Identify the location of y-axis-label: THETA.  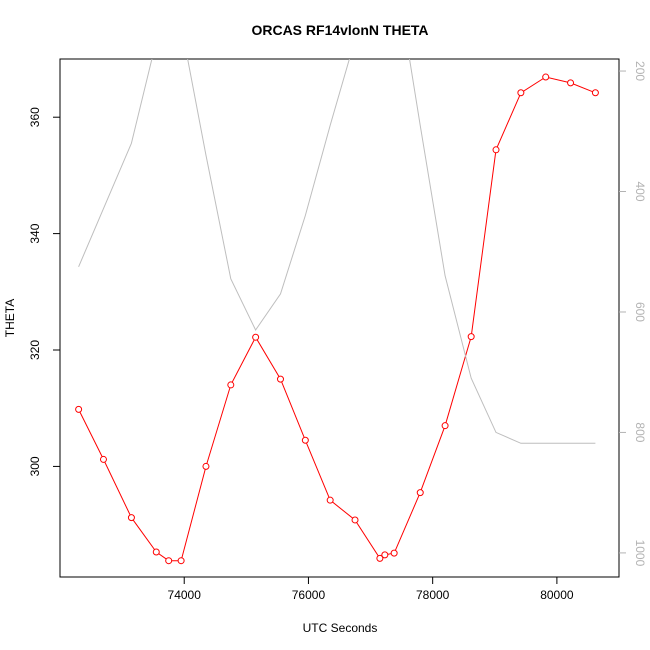
(10, 318).